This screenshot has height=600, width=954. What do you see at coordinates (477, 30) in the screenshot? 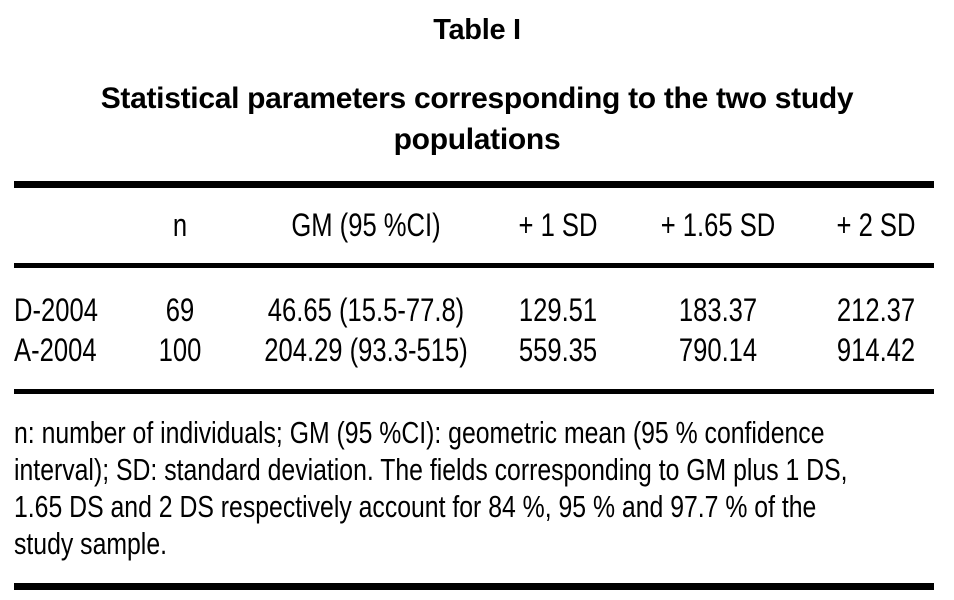
I see `table-number: Table I` at bounding box center [477, 30].